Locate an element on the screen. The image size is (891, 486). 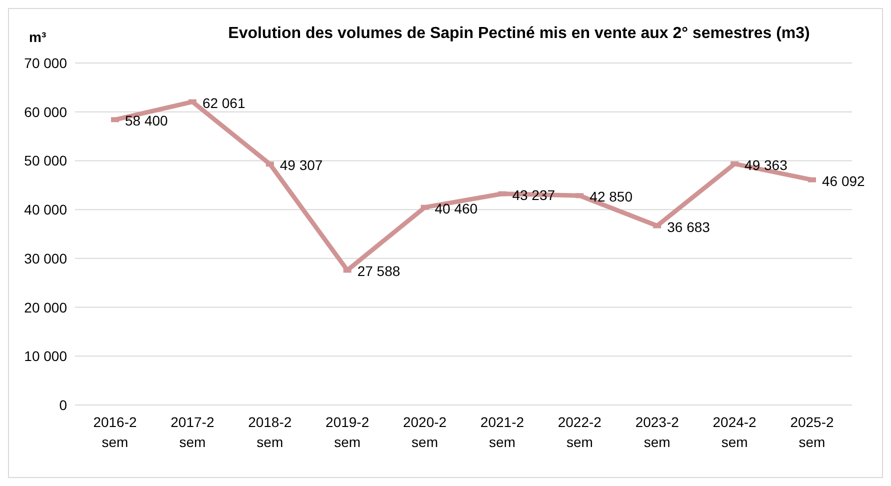
y-tick-label: 10 000 is located at coordinates (46, 356).